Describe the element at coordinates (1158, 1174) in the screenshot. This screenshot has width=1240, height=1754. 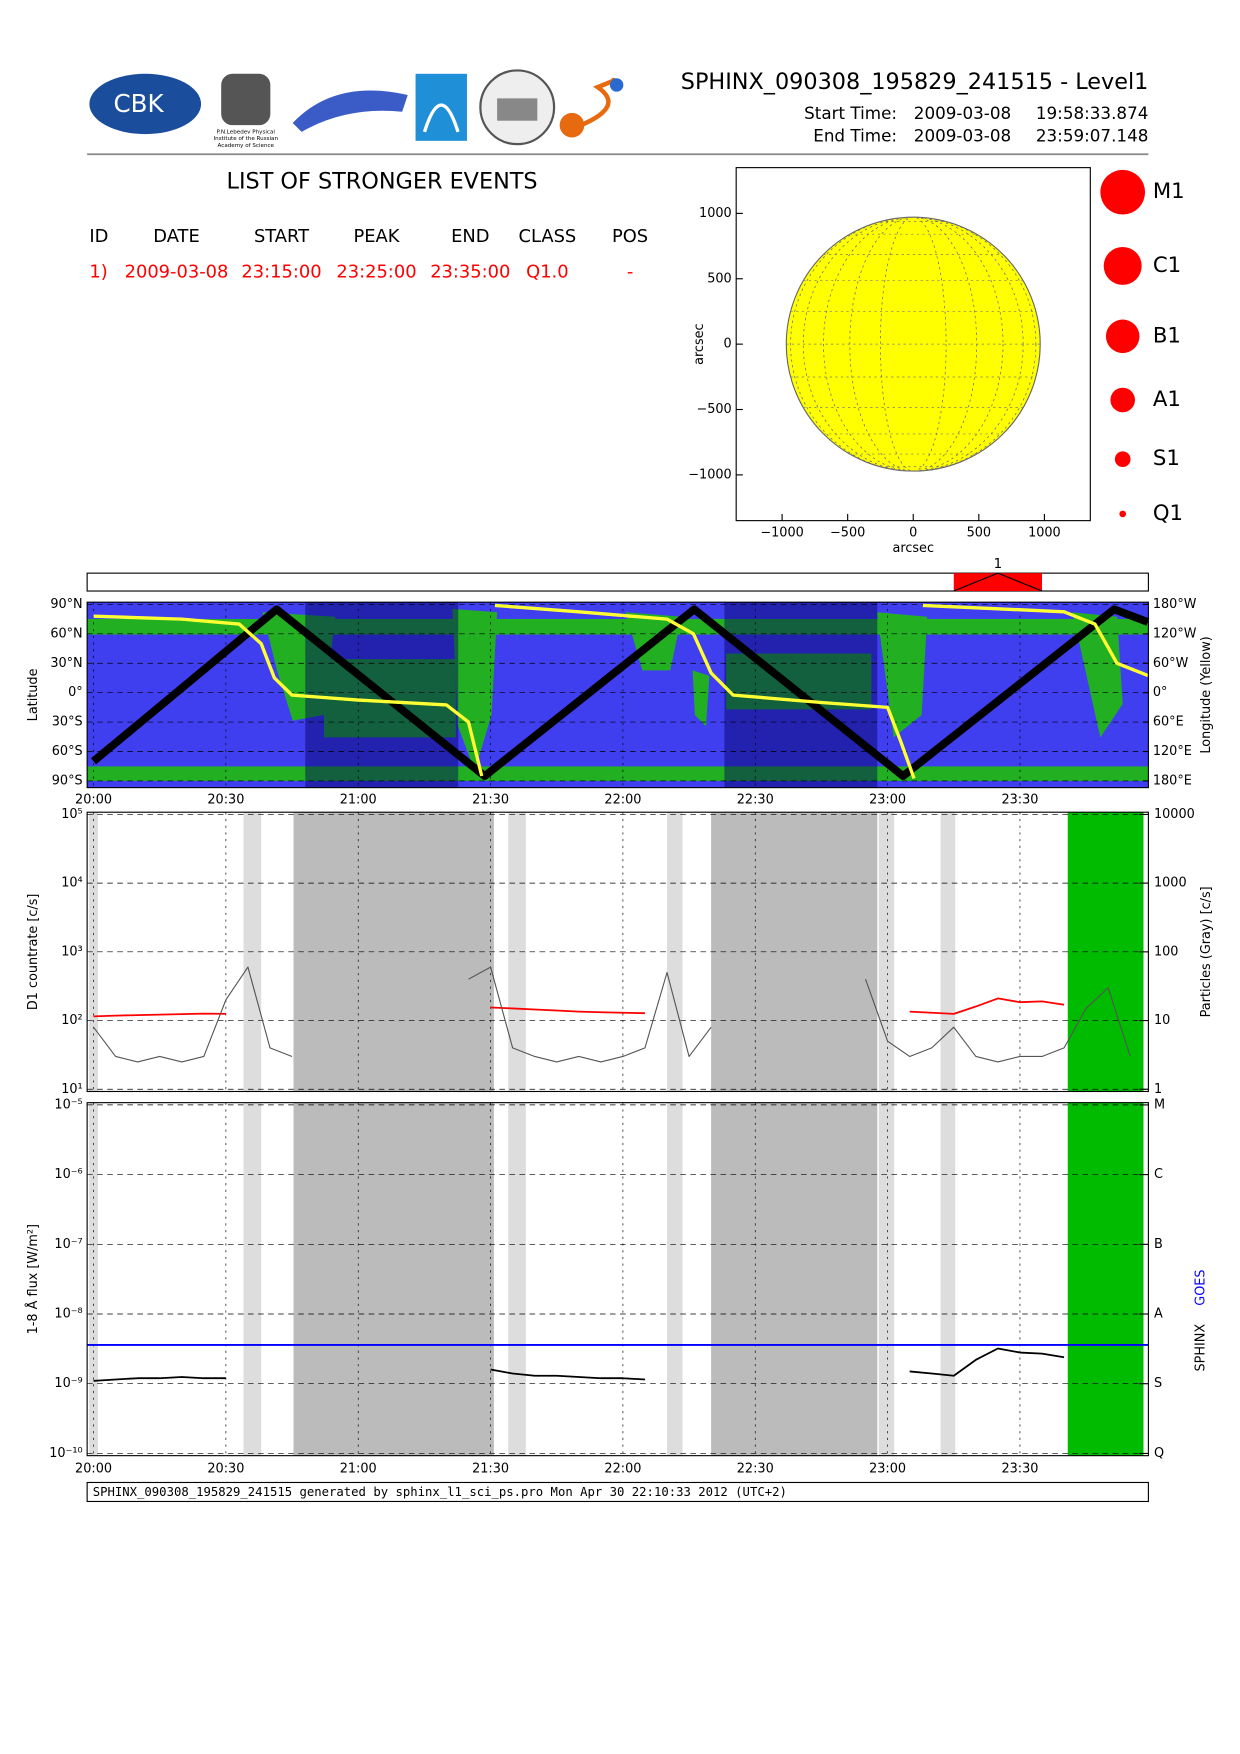
I see `y2-tick-label: C` at that location.